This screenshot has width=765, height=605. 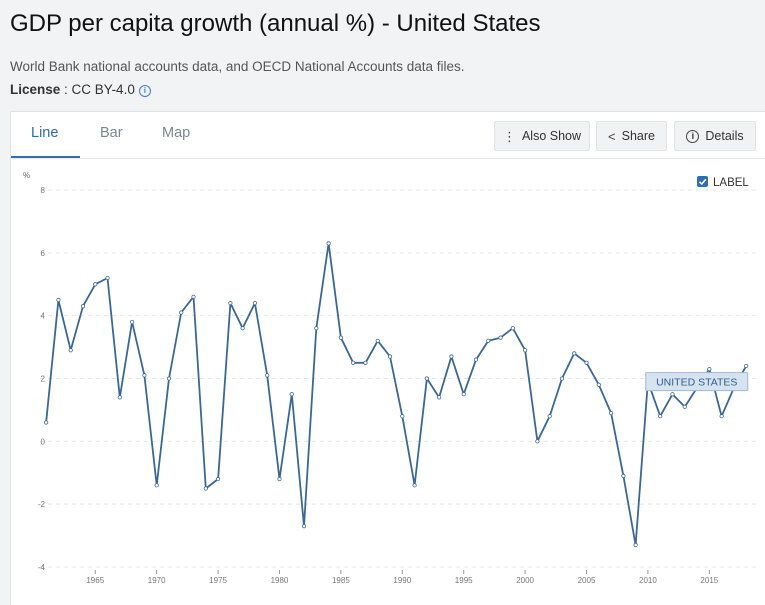 I want to click on x-tick-label: 1970, so click(x=157, y=580).